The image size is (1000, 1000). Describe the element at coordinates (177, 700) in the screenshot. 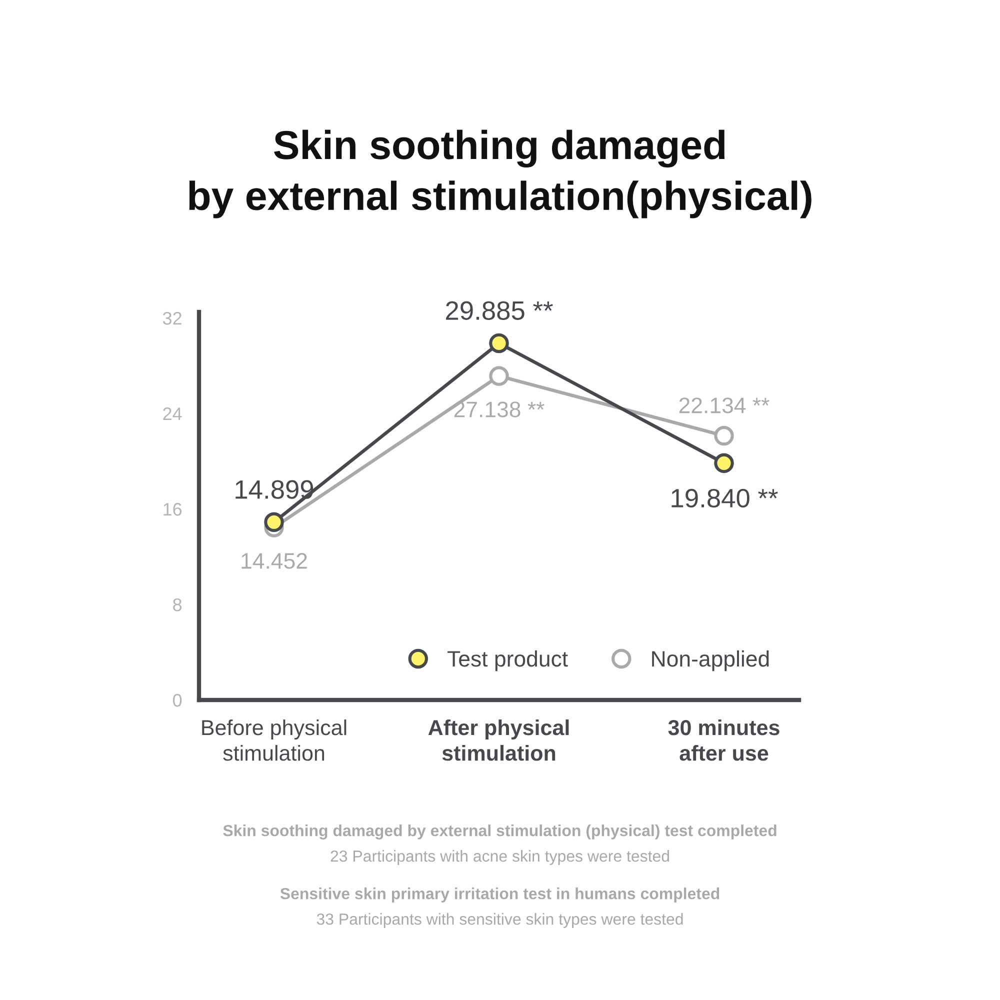

I see `y-tick-label: 0` at that location.